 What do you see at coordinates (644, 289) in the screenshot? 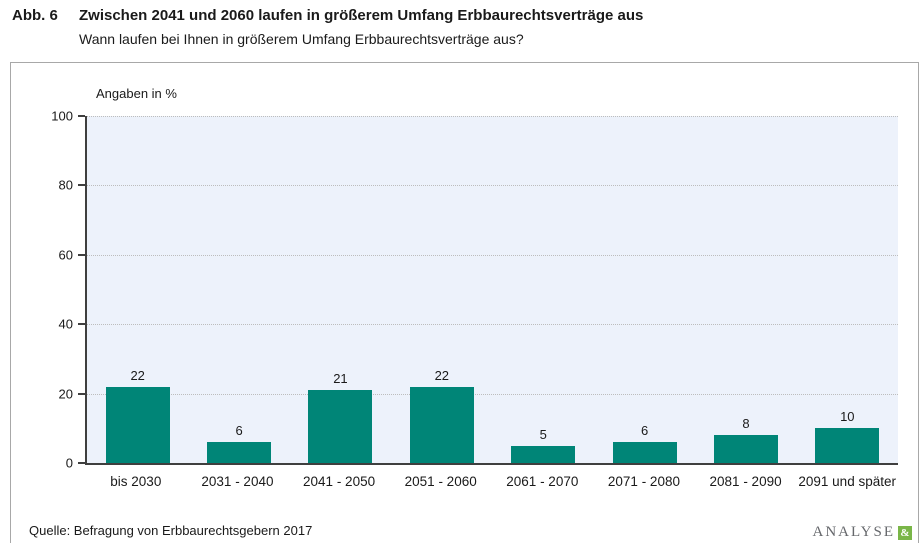
I see `bar-group-5: 6` at bounding box center [644, 289].